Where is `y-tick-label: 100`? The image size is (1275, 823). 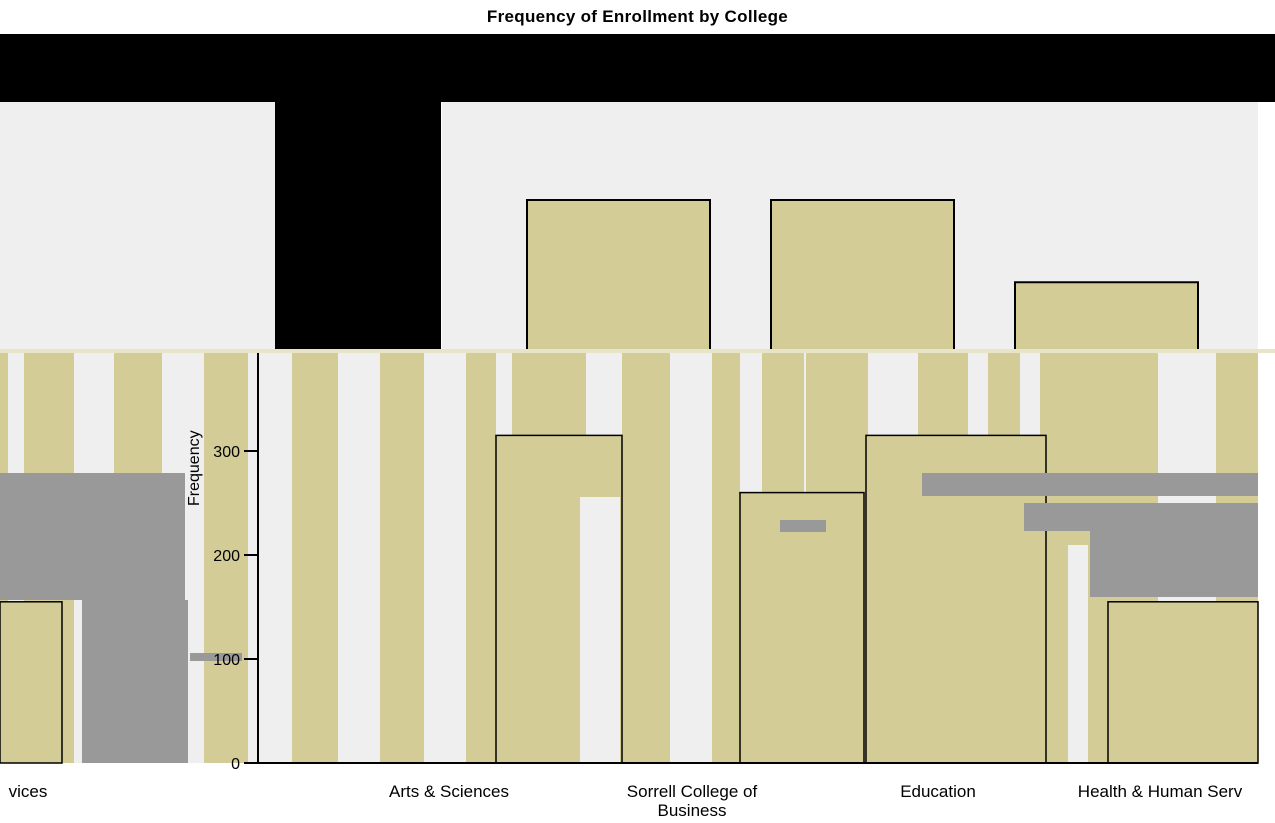
y-tick-label: 100 is located at coordinates (226, 660).